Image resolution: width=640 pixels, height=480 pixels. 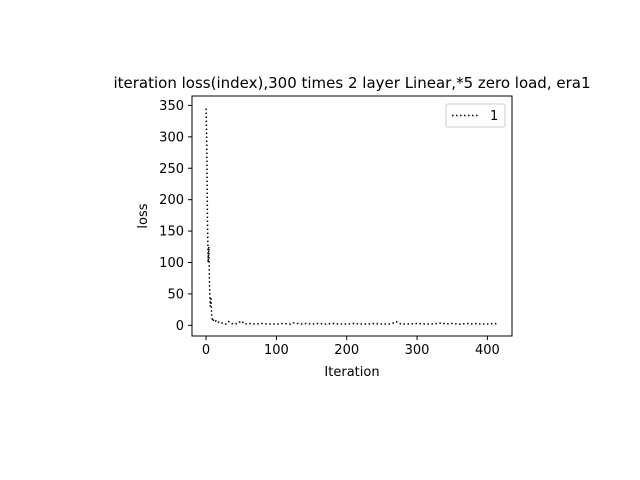 What do you see at coordinates (494, 116) in the screenshot?
I see `legend-label: 1` at bounding box center [494, 116].